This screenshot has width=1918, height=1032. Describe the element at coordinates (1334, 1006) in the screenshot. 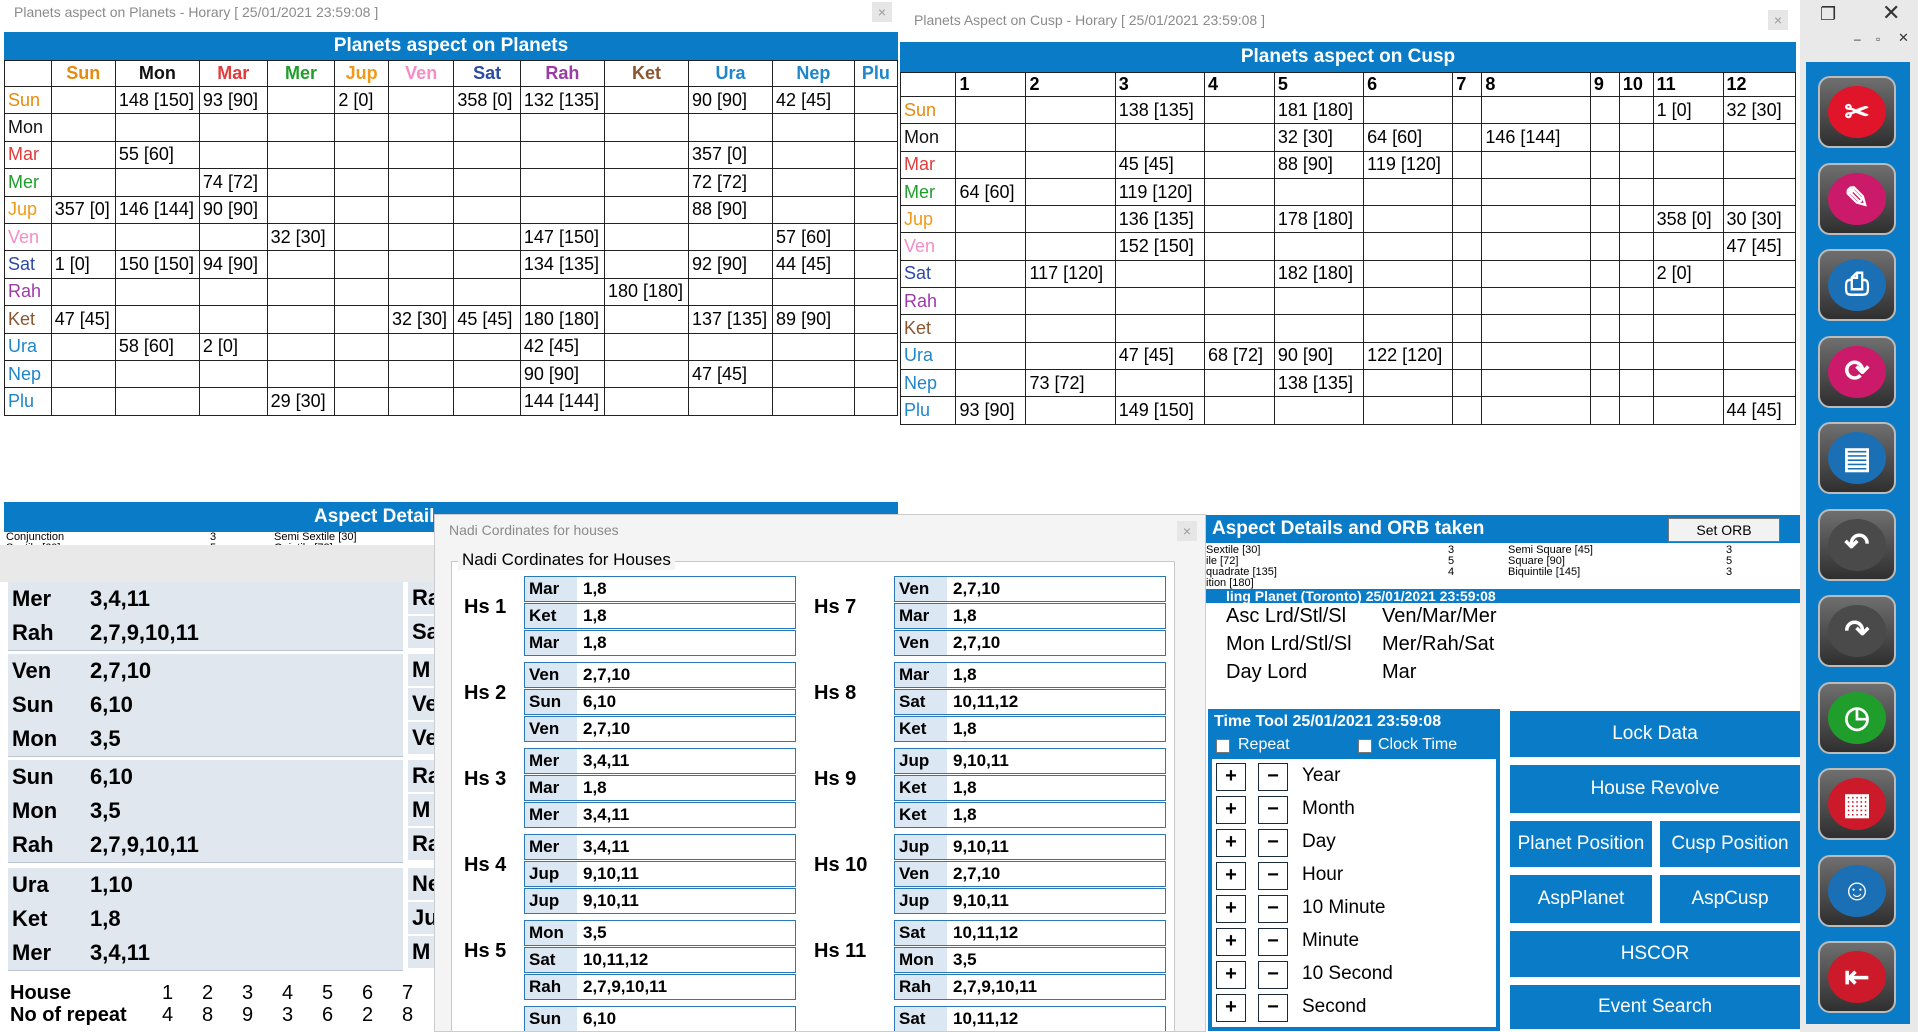

I see `time-unit-label: Second` at that location.